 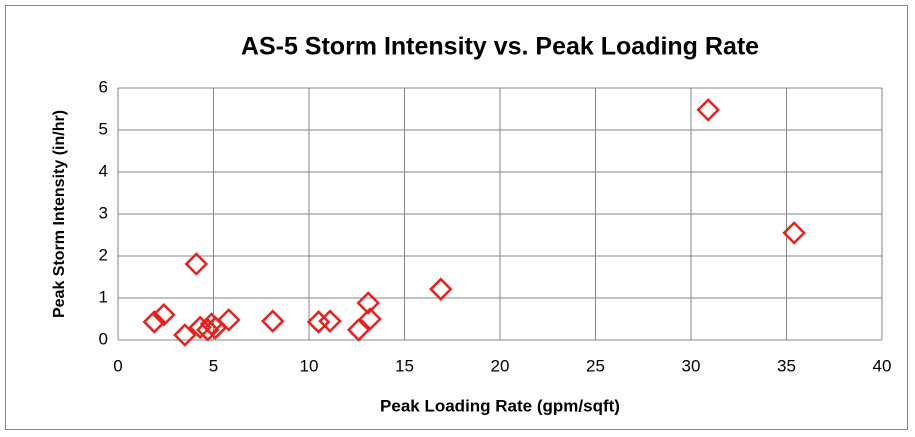 I want to click on x-tick-label: 35, so click(x=786, y=365).